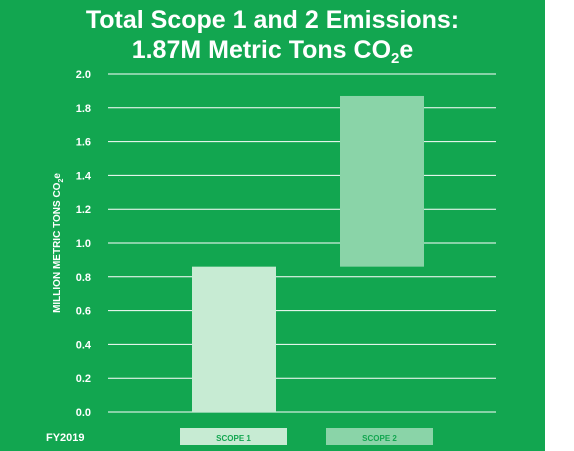 The height and width of the screenshot is (451, 574). What do you see at coordinates (395, 58) in the screenshot?
I see `chart-title-subscript: 2` at bounding box center [395, 58].